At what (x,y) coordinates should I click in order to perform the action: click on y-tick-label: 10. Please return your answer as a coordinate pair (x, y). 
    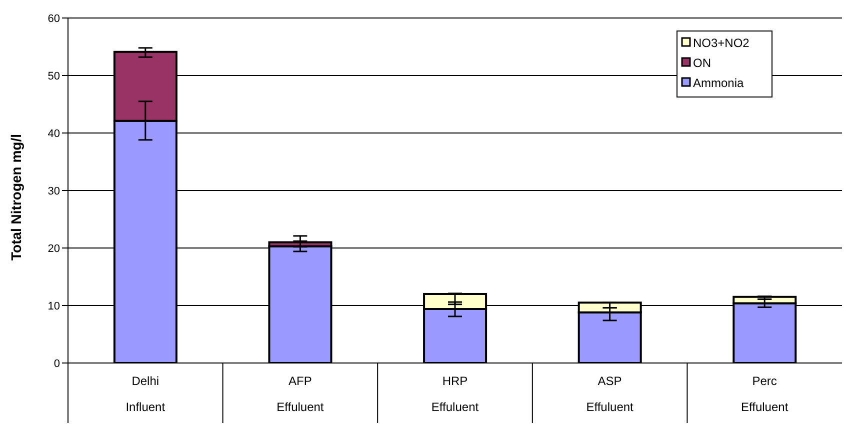
    Looking at the image, I should click on (54, 306).